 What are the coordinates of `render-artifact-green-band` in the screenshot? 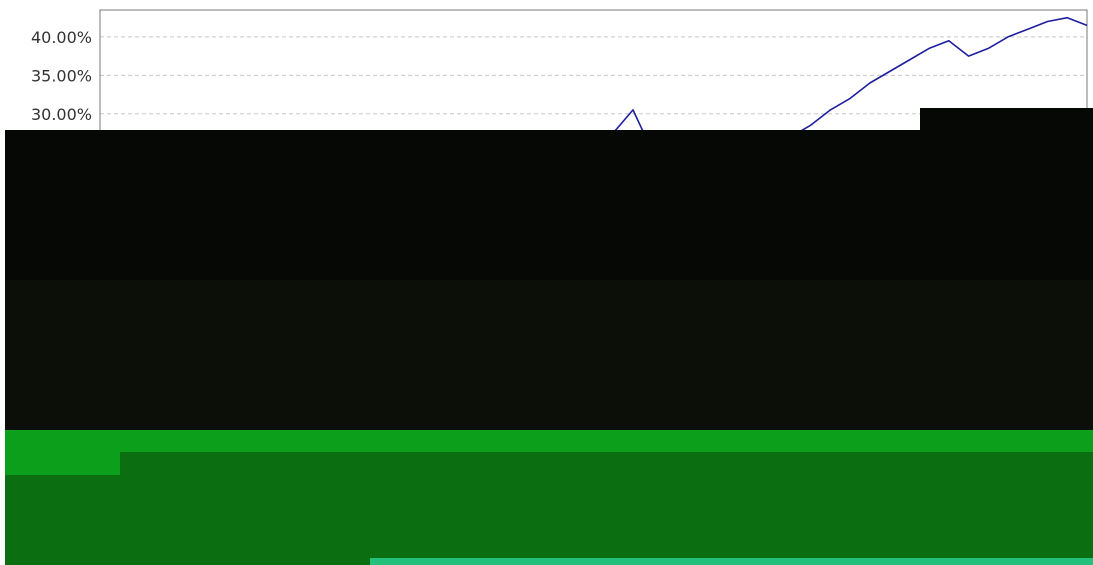 It's located at (549, 441).